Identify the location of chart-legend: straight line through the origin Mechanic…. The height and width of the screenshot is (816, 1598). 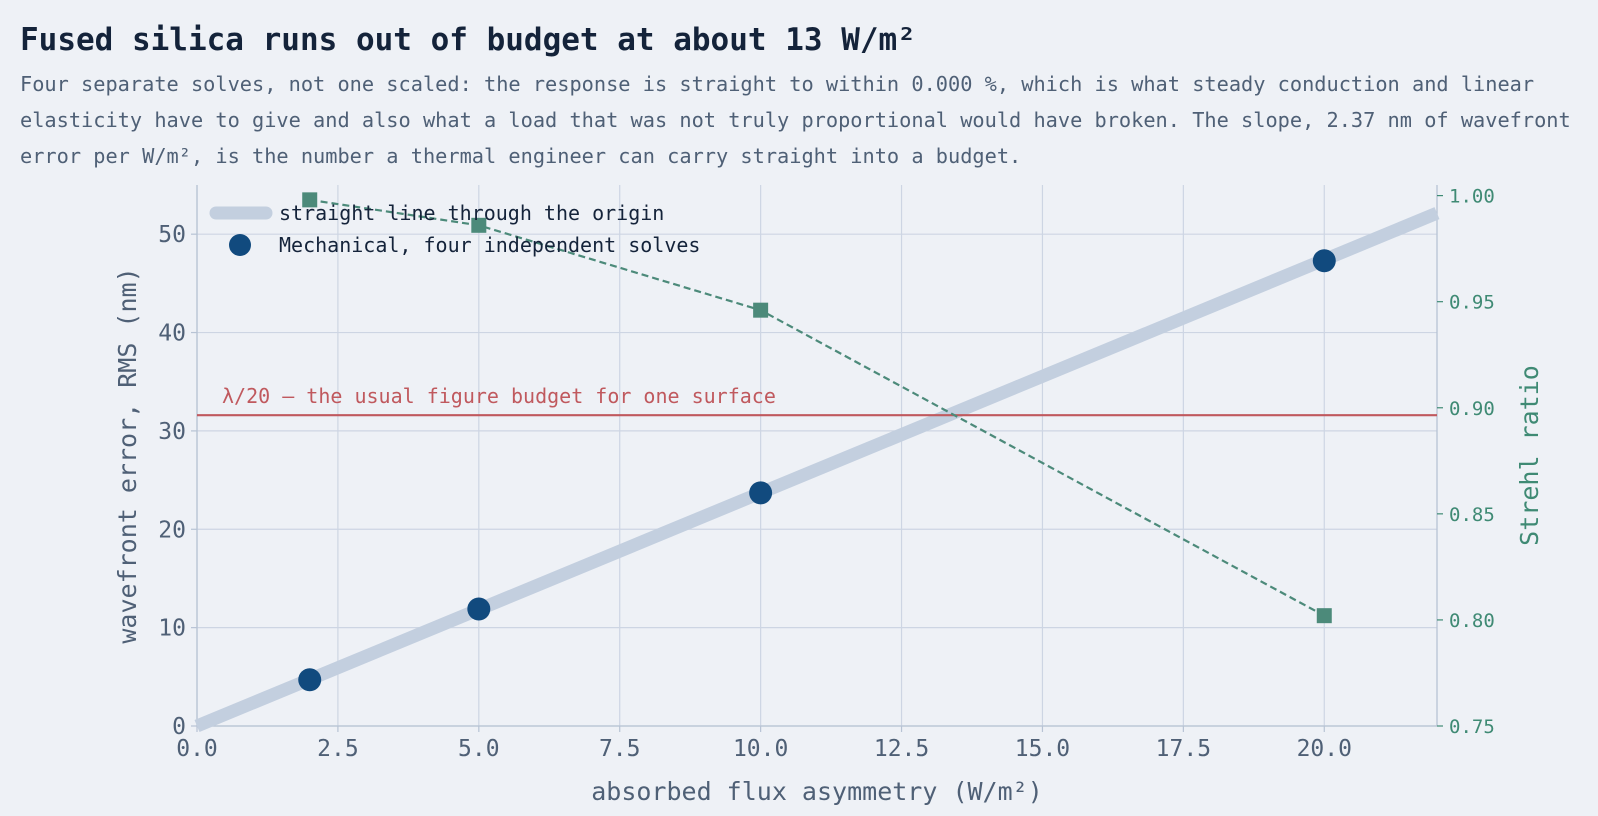
(454, 229).